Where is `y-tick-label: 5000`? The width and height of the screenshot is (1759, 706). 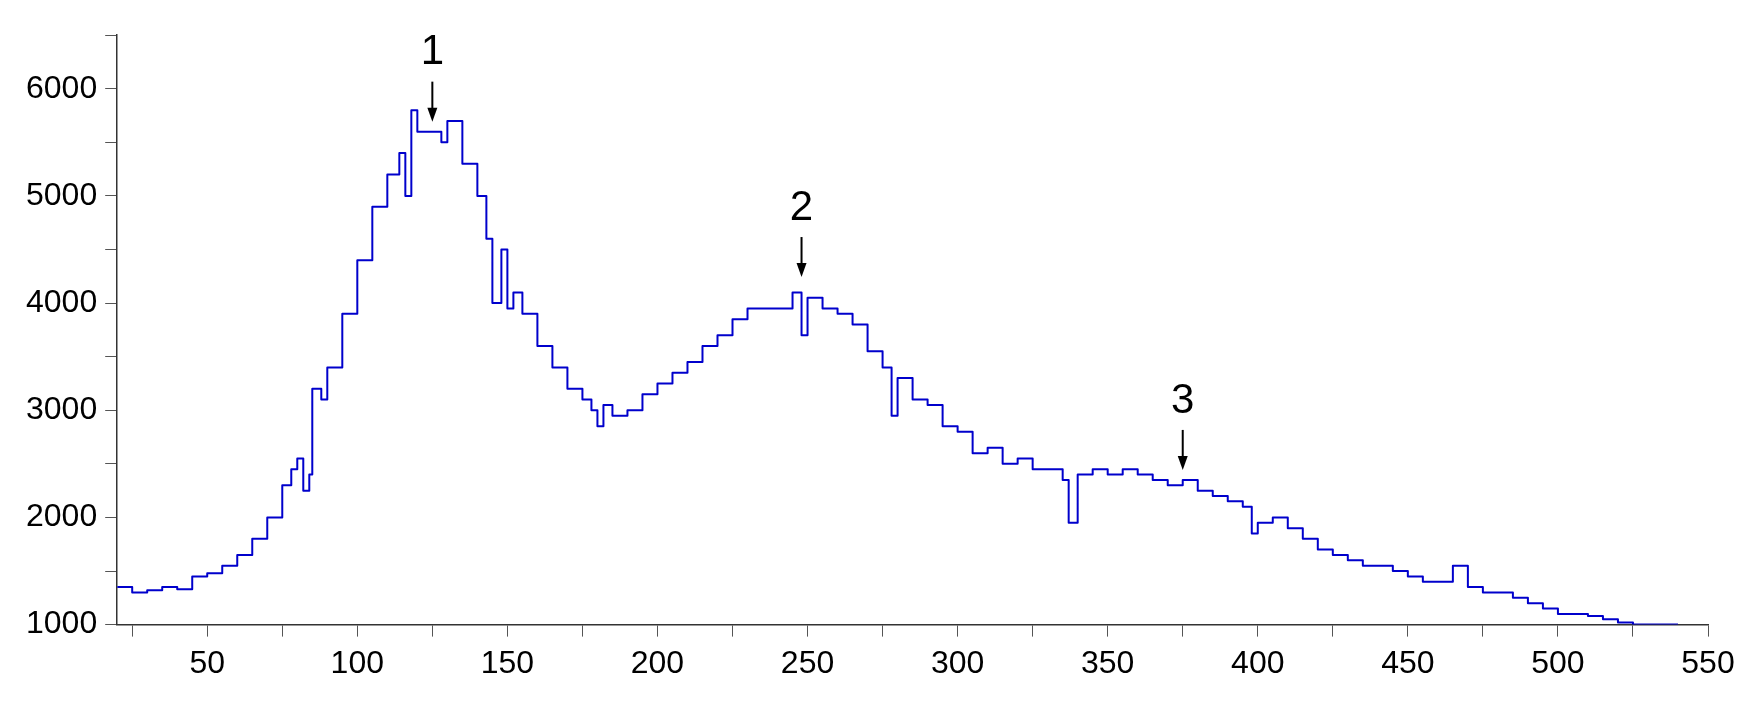
y-tick-label: 5000 is located at coordinates (62, 193).